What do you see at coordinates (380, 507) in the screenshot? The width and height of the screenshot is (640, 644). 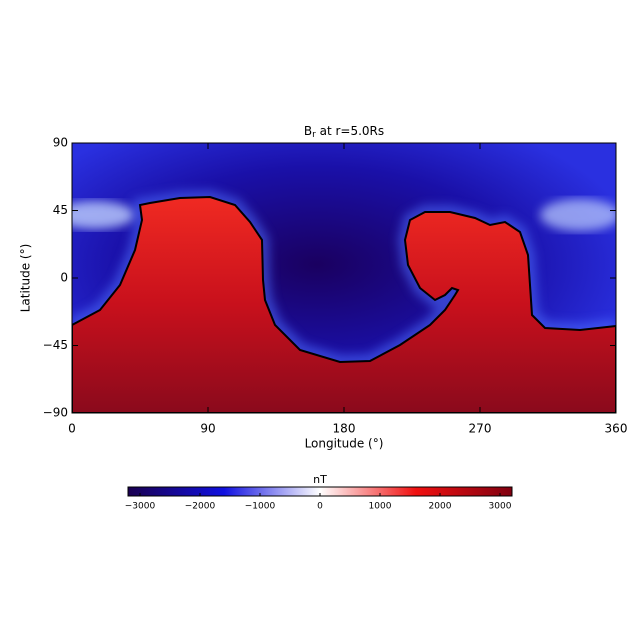 I see `colorbar-tick-label: 1000` at bounding box center [380, 507].